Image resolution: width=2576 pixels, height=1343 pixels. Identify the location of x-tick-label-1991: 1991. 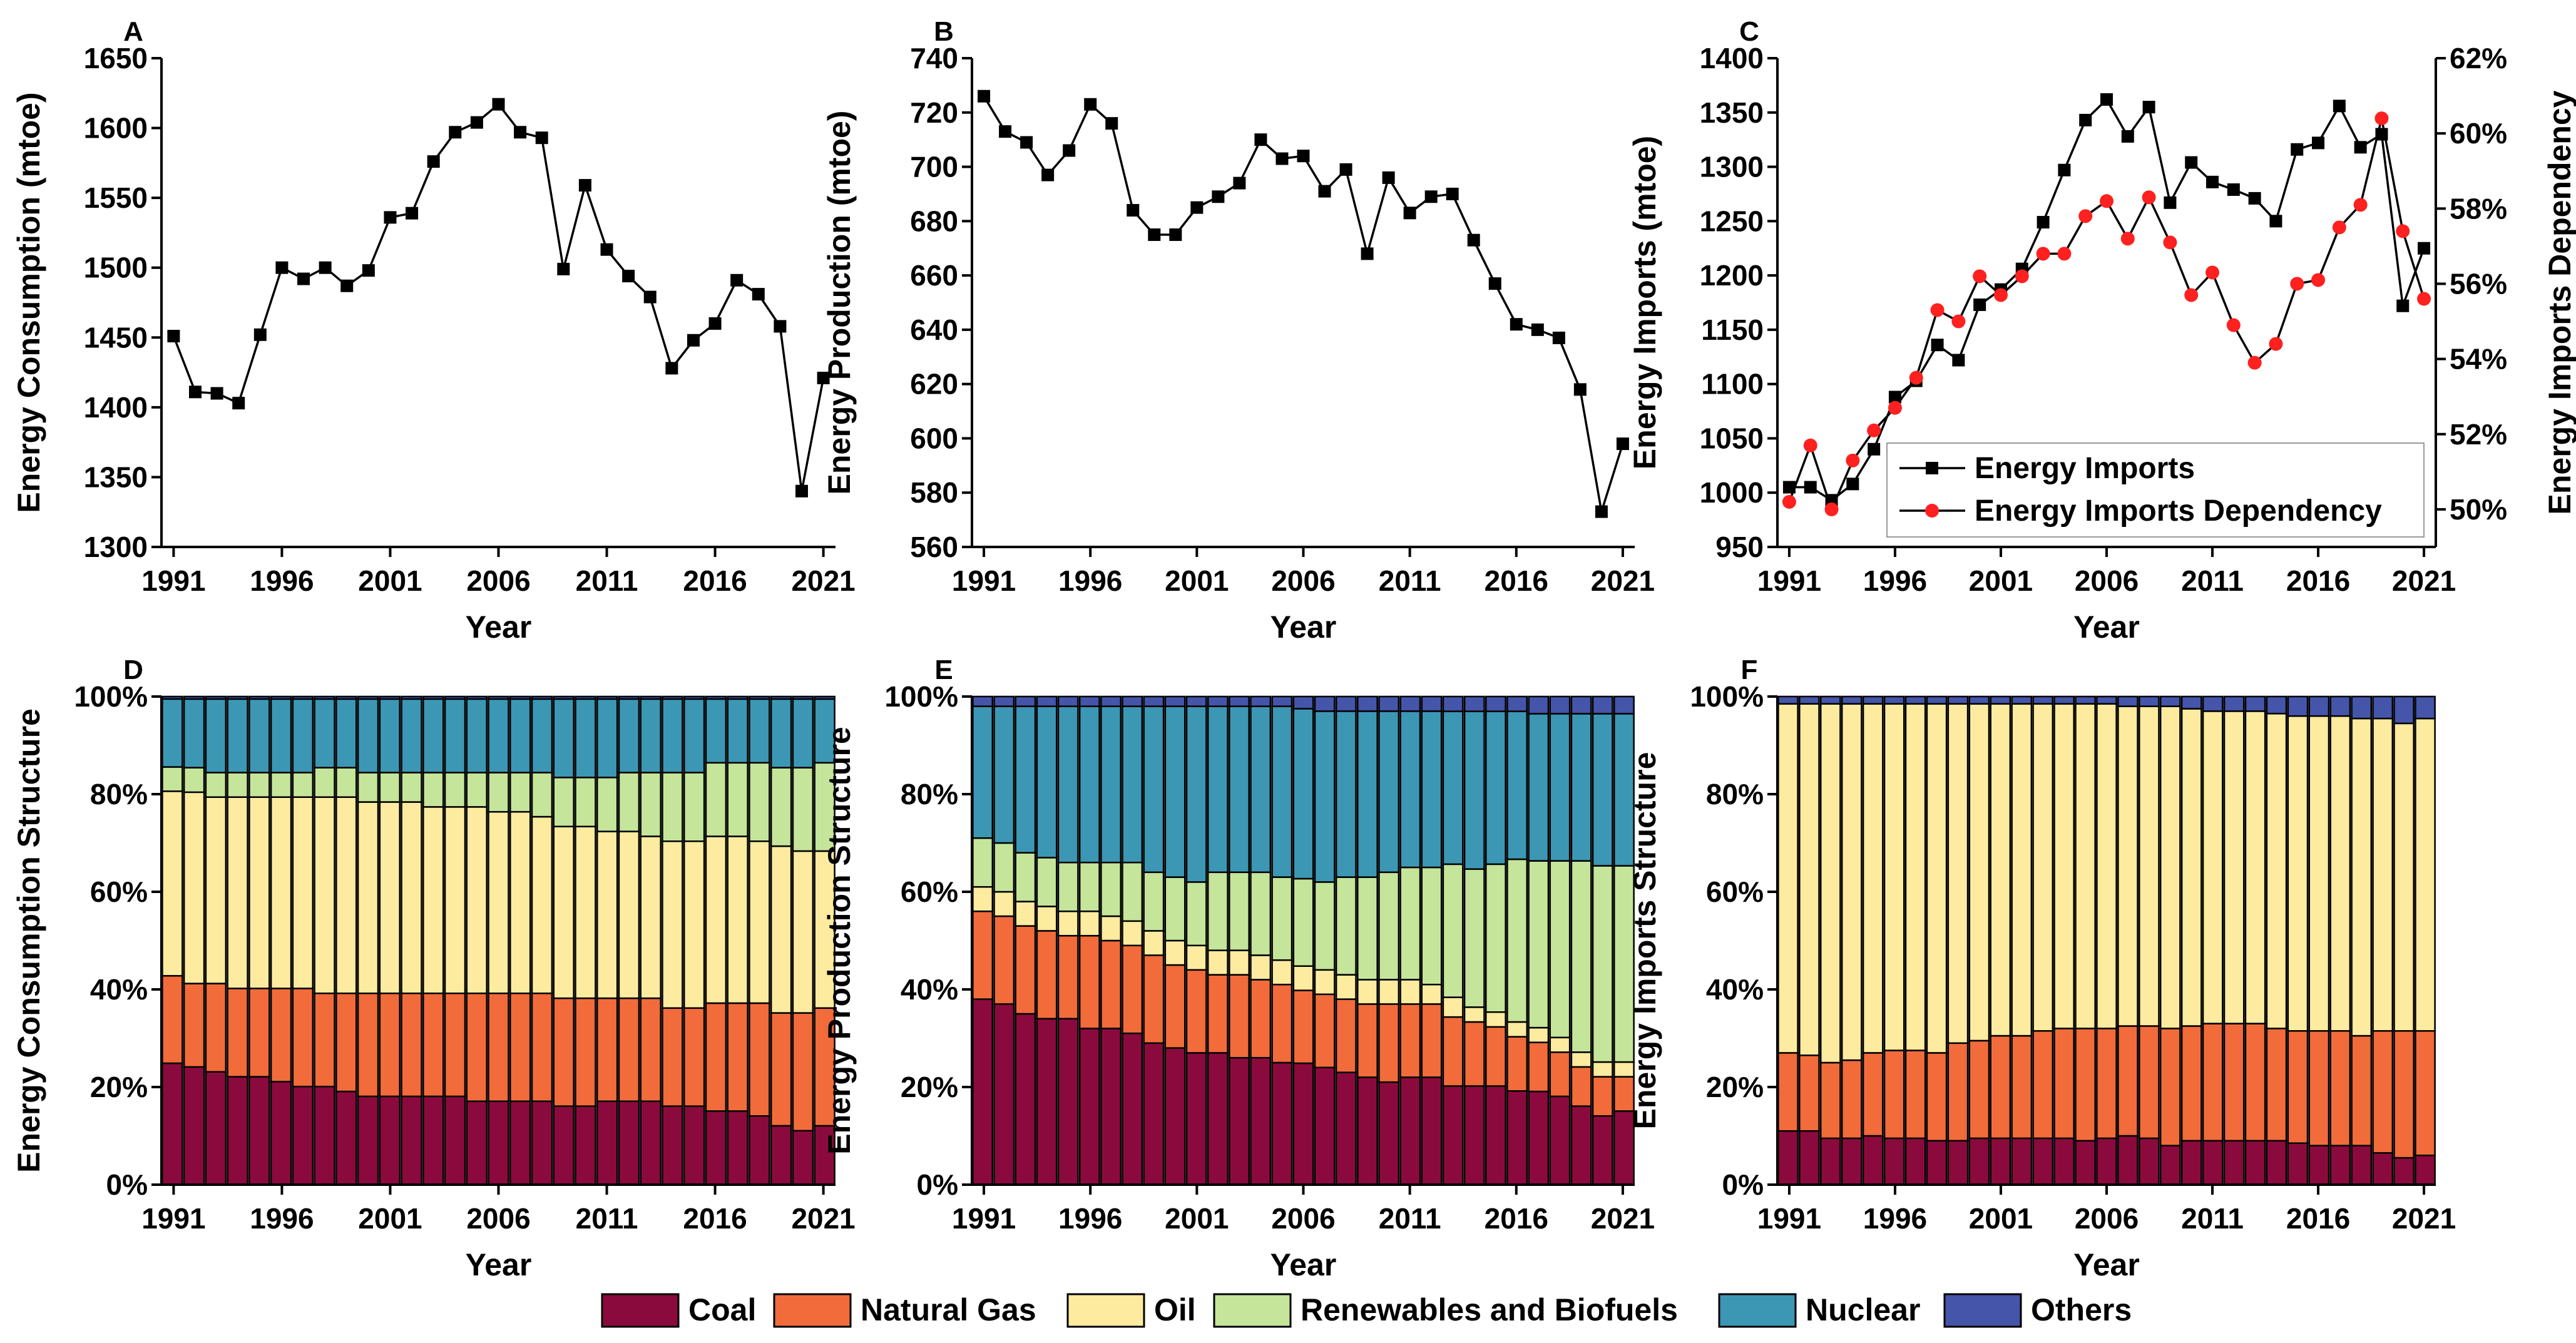
(1789, 1218).